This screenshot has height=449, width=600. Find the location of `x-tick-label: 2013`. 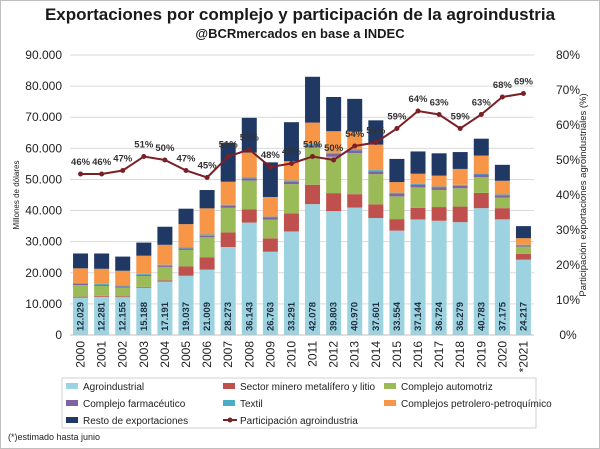

x-tick-label: 2013 is located at coordinates (355, 354).